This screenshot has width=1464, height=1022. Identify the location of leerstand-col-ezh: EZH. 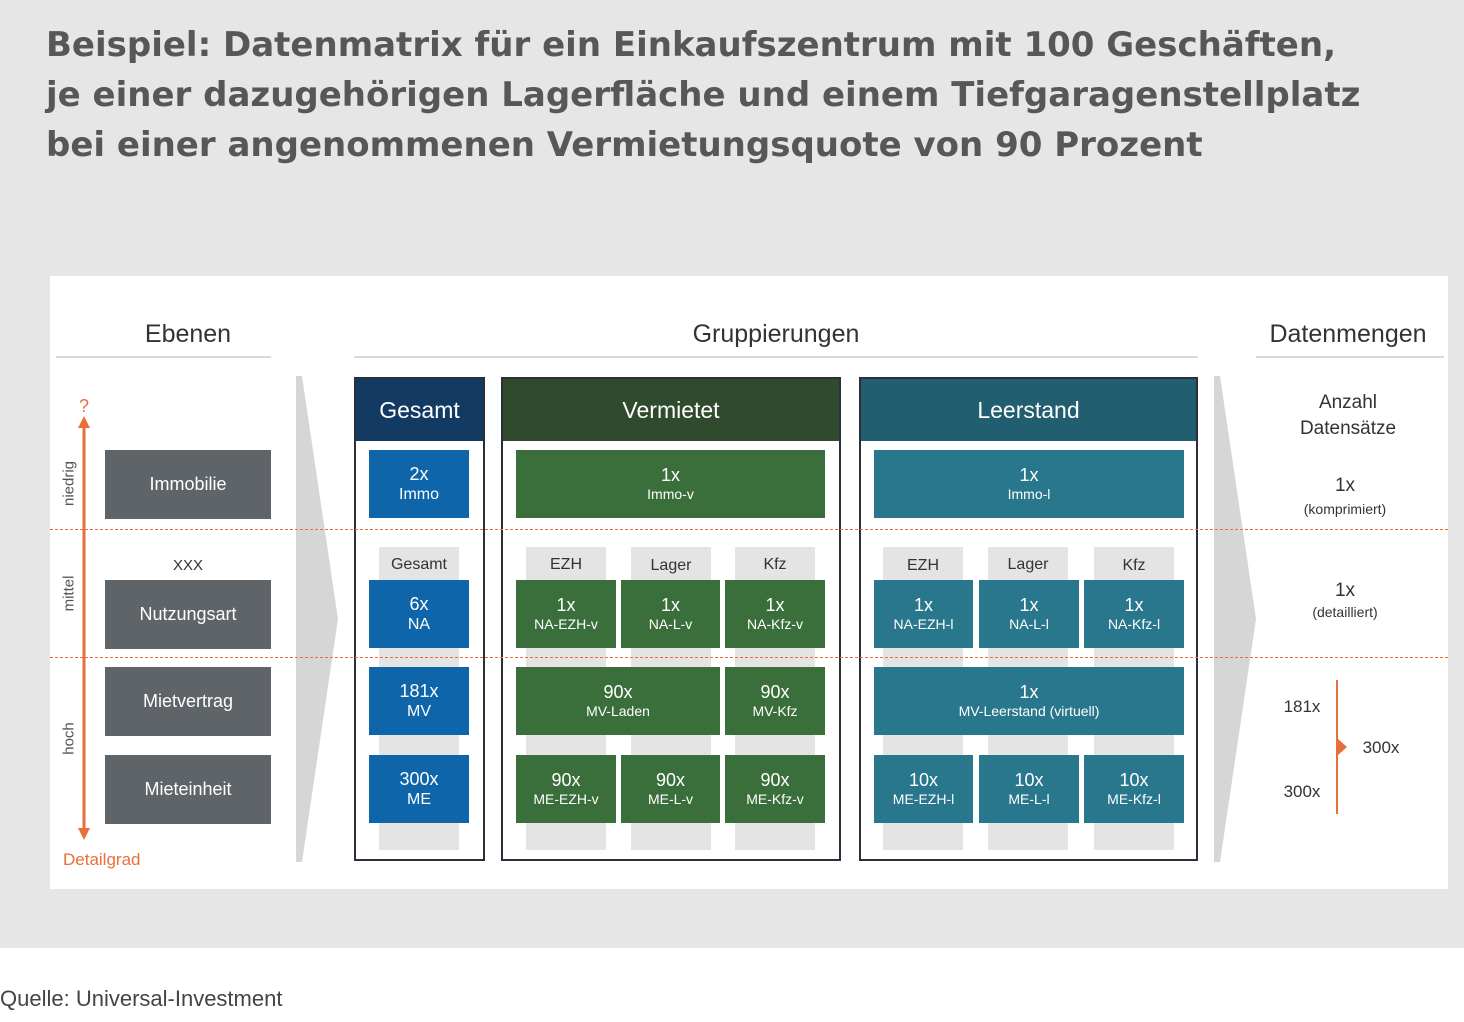
(923, 565).